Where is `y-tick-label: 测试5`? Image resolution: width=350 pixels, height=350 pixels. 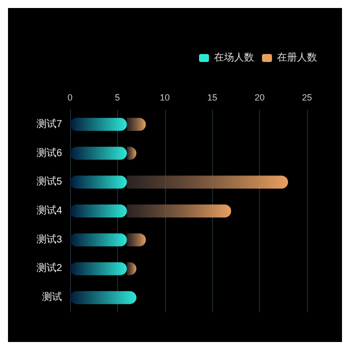
y-tick-label: 测试5 is located at coordinates (49, 182).